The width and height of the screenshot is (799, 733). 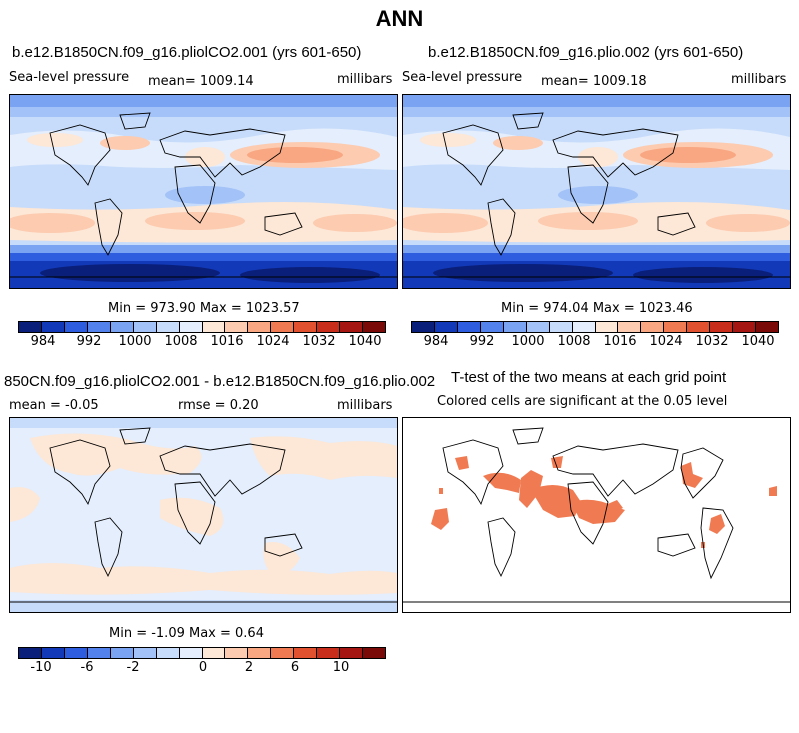 I want to click on top-left-colorbar, so click(x=202, y=327).